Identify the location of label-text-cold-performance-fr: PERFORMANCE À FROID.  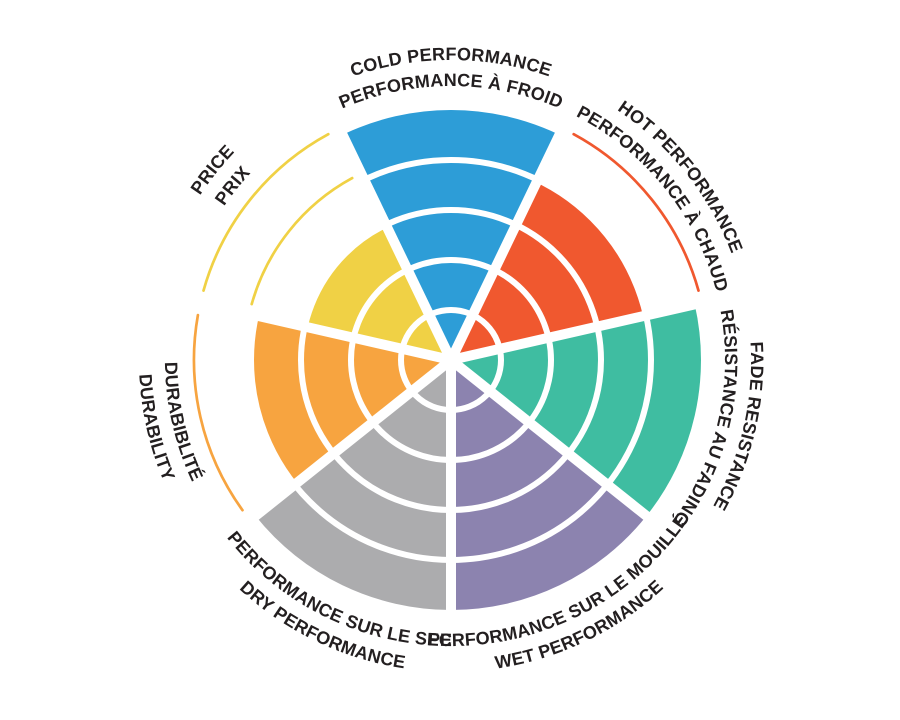
(451, 91).